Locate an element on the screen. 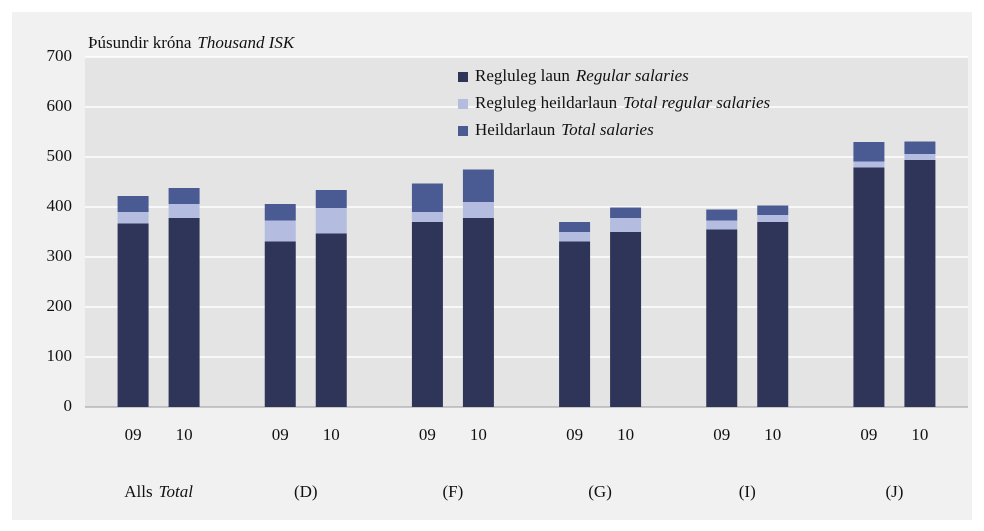 The width and height of the screenshot is (984, 531). group-label: Alls Total is located at coordinates (158, 491).